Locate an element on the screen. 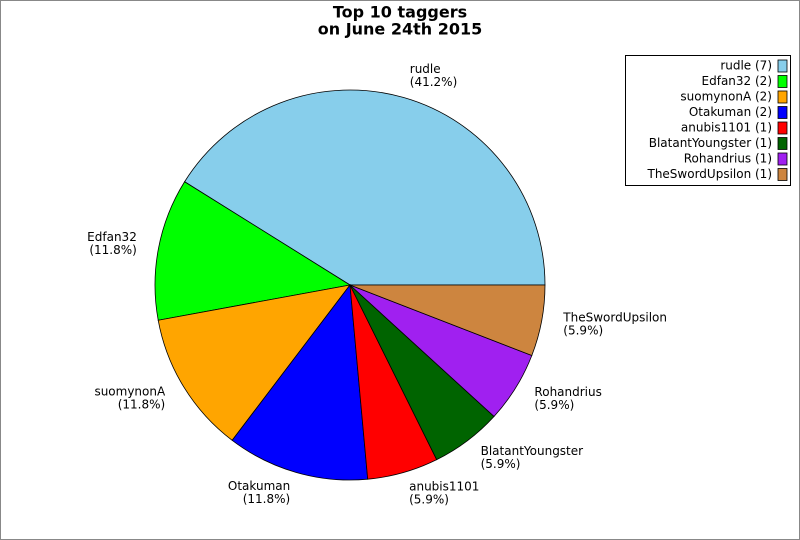 This screenshot has width=800, height=540. legend-label: Rohandrius (1) is located at coordinates (728, 159).